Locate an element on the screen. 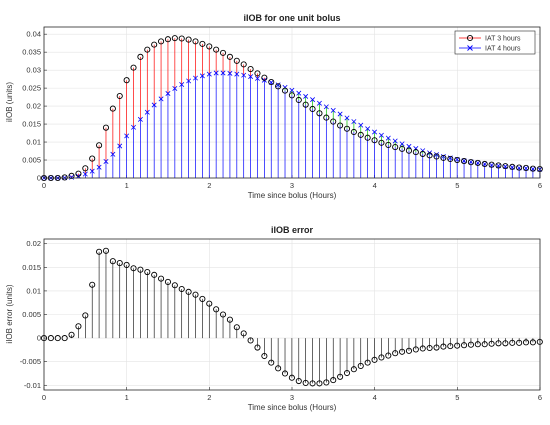 Image resolution: width=550 pixels, height=425 pixels. x-tick-label: 1 is located at coordinates (127, 185).